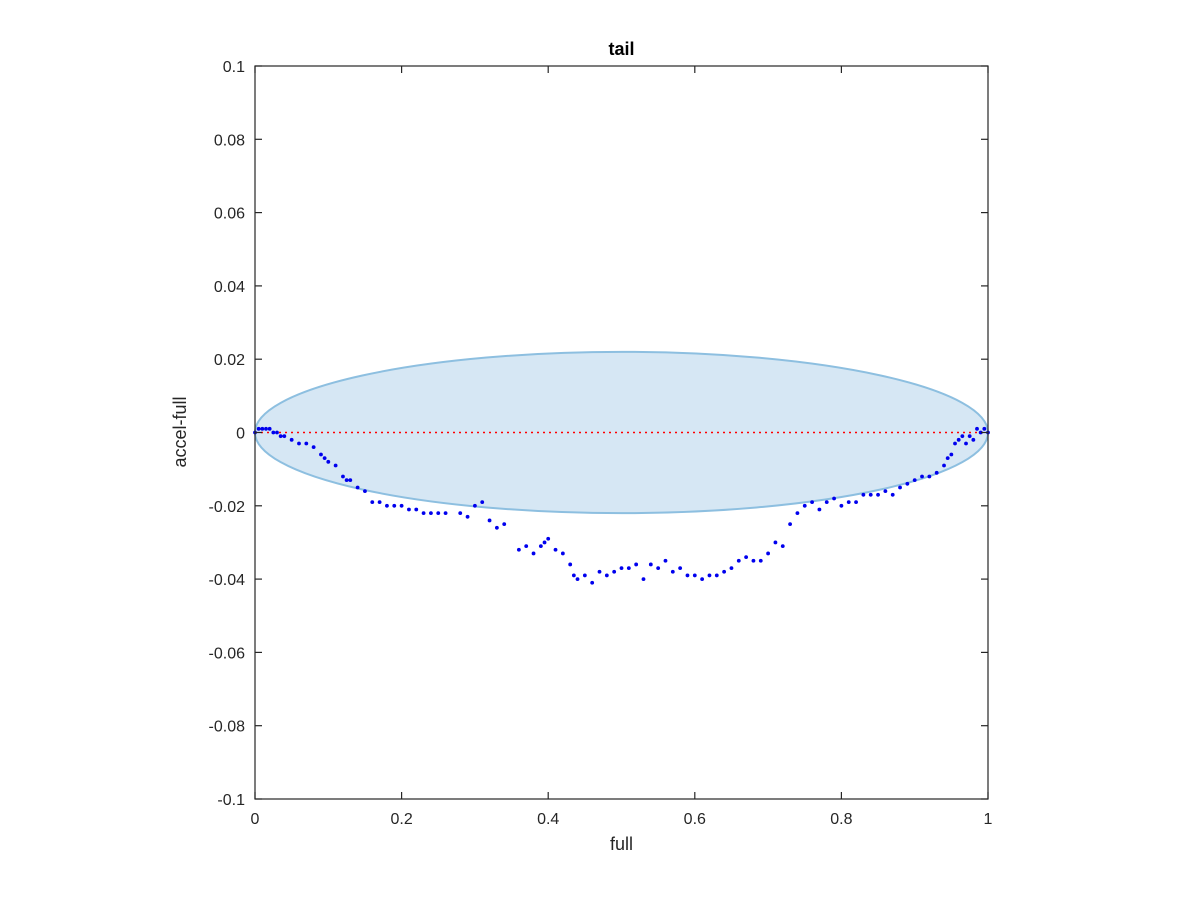 This screenshot has width=1200, height=900. What do you see at coordinates (229, 140) in the screenshot?
I see `y-tick-label: 0.08` at bounding box center [229, 140].